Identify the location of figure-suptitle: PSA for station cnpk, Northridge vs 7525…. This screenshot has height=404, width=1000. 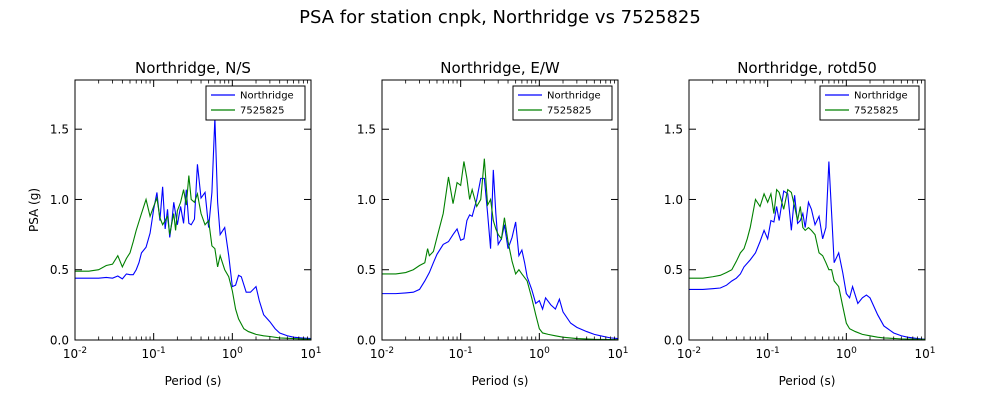
(500, 17).